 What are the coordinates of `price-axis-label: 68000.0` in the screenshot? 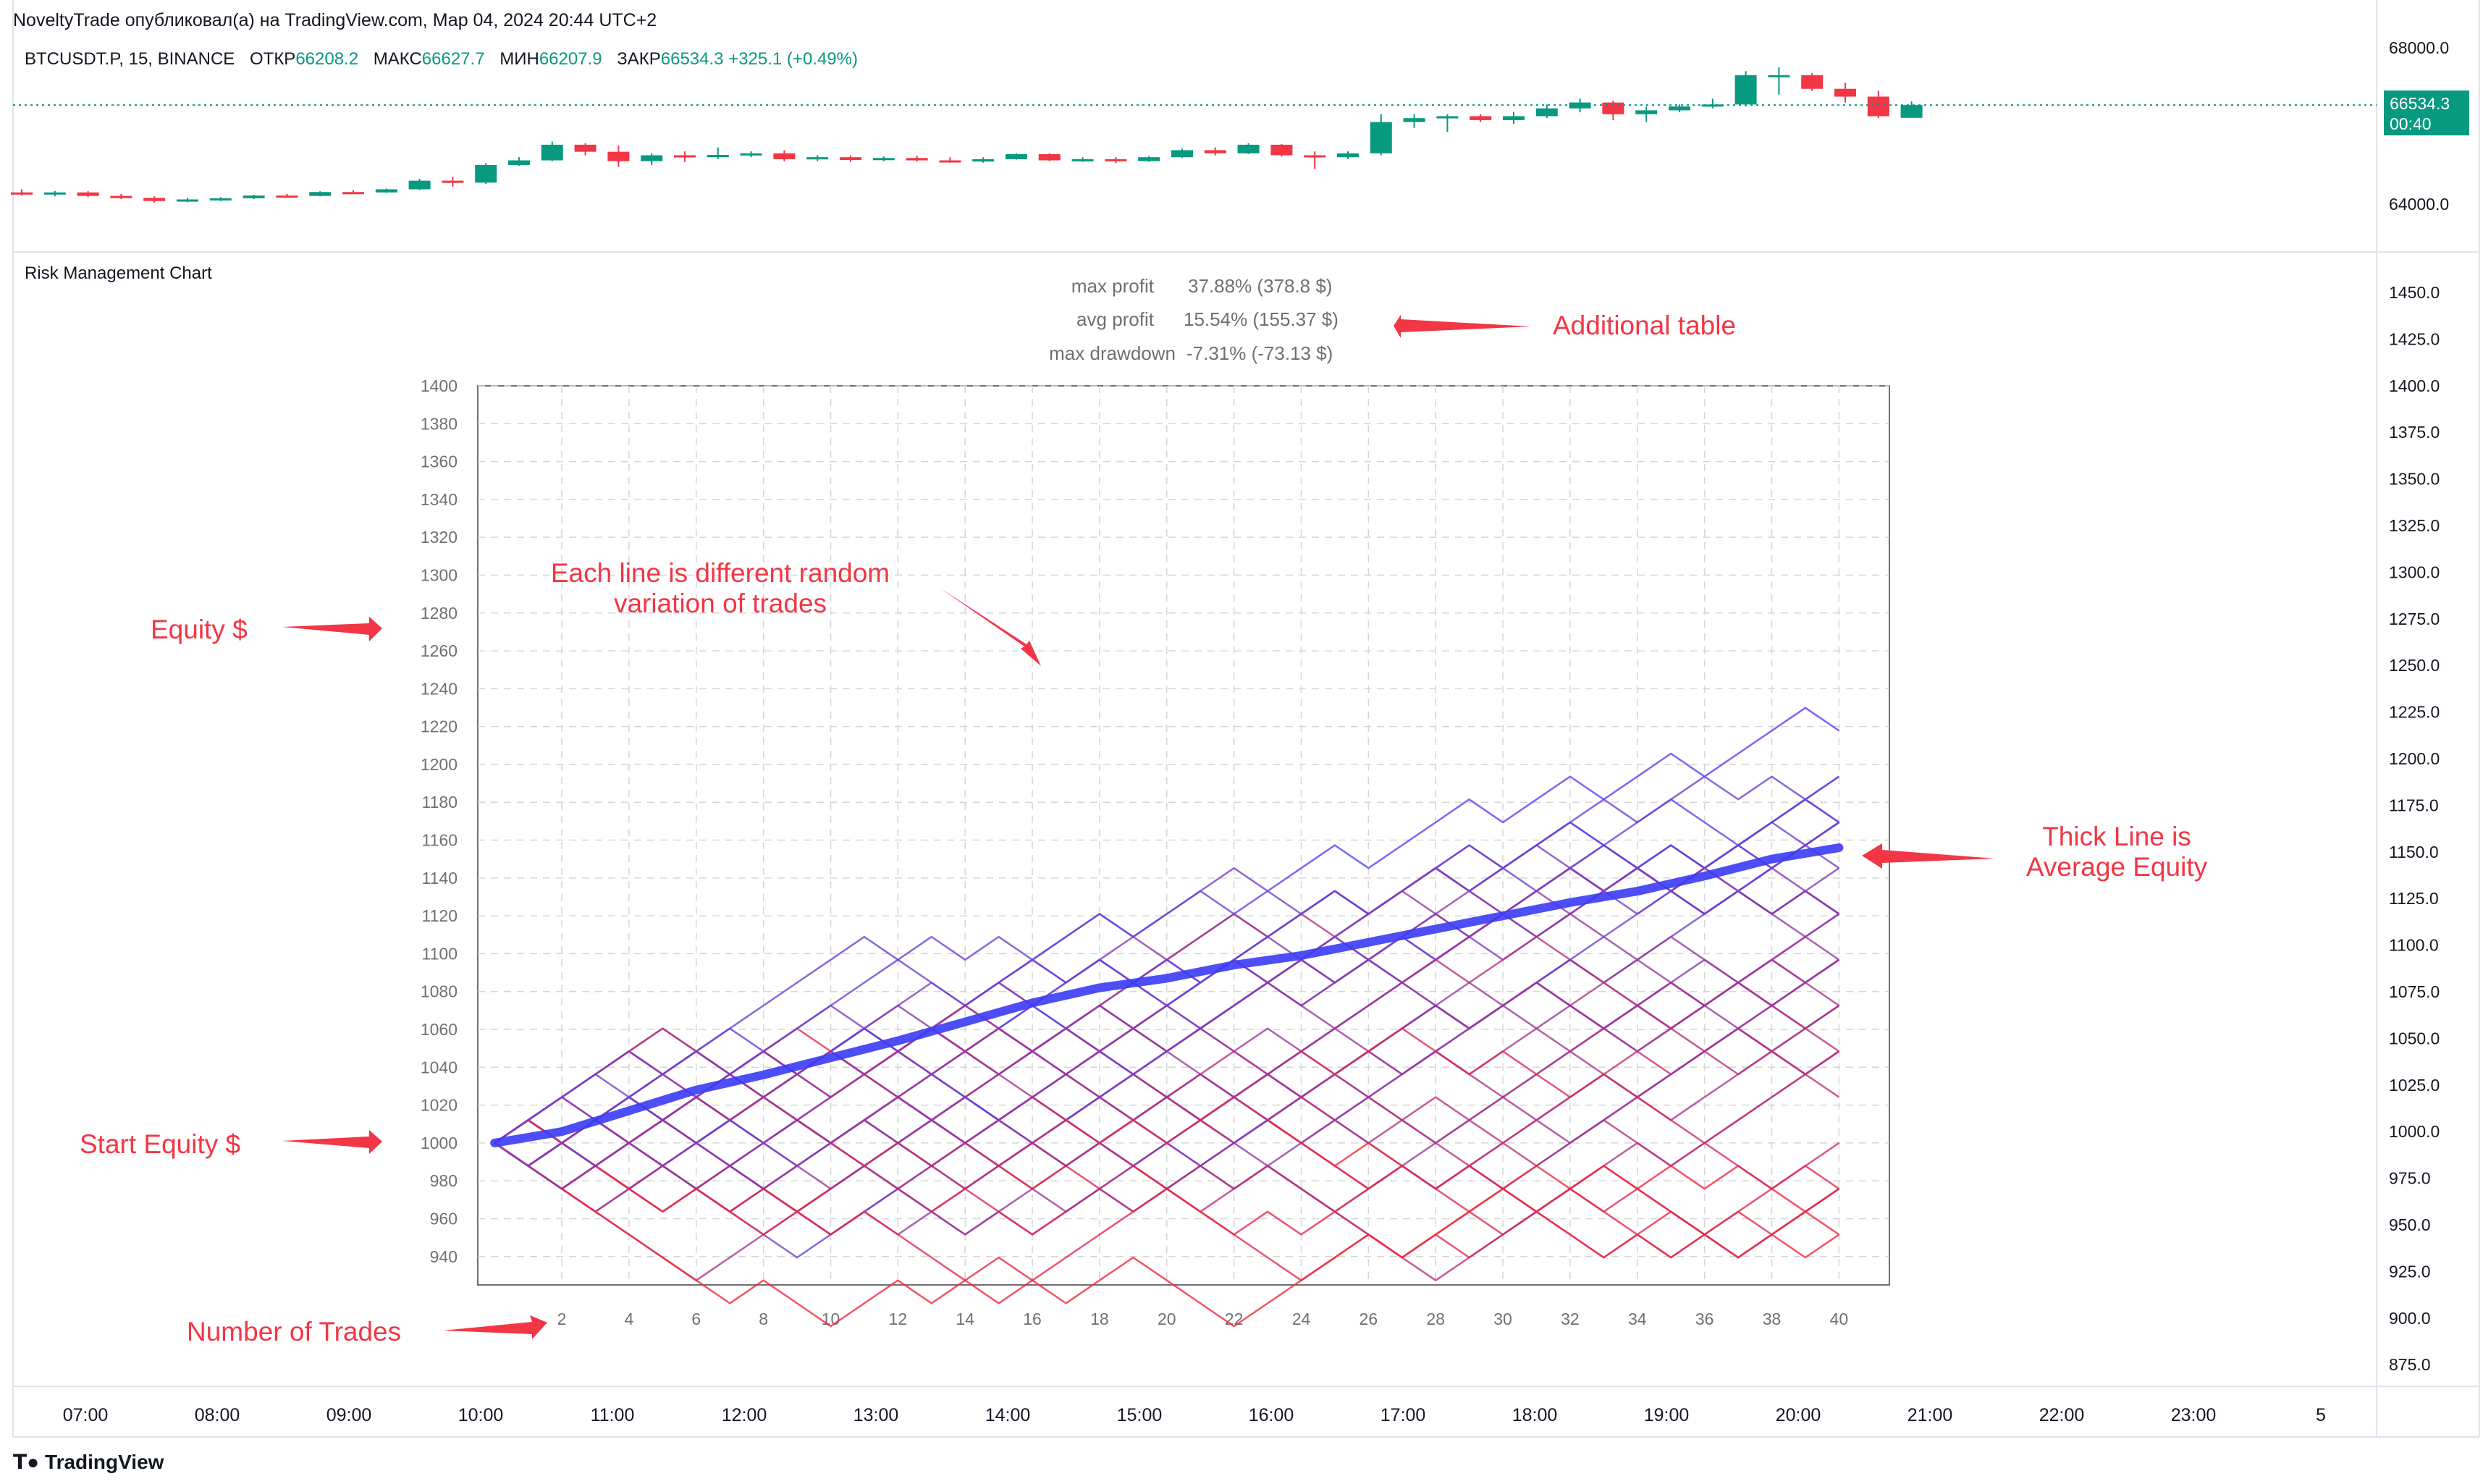 It's located at (2419, 47).